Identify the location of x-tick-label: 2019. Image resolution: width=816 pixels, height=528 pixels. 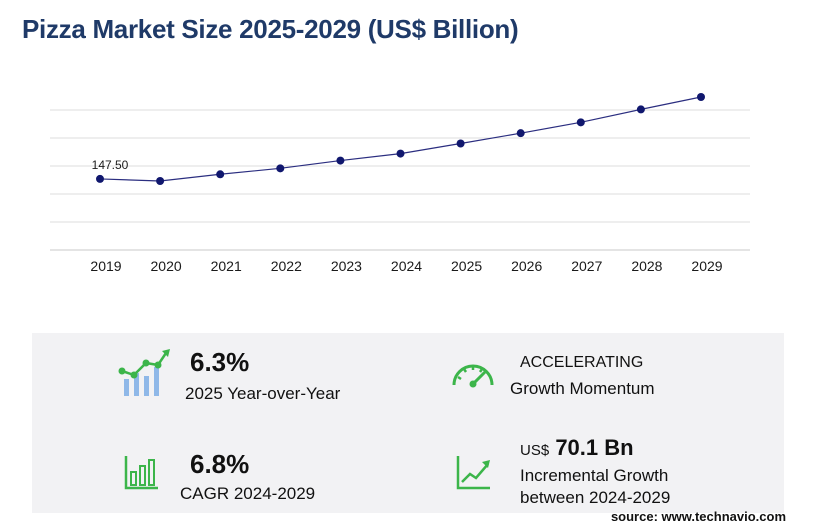
(105, 266).